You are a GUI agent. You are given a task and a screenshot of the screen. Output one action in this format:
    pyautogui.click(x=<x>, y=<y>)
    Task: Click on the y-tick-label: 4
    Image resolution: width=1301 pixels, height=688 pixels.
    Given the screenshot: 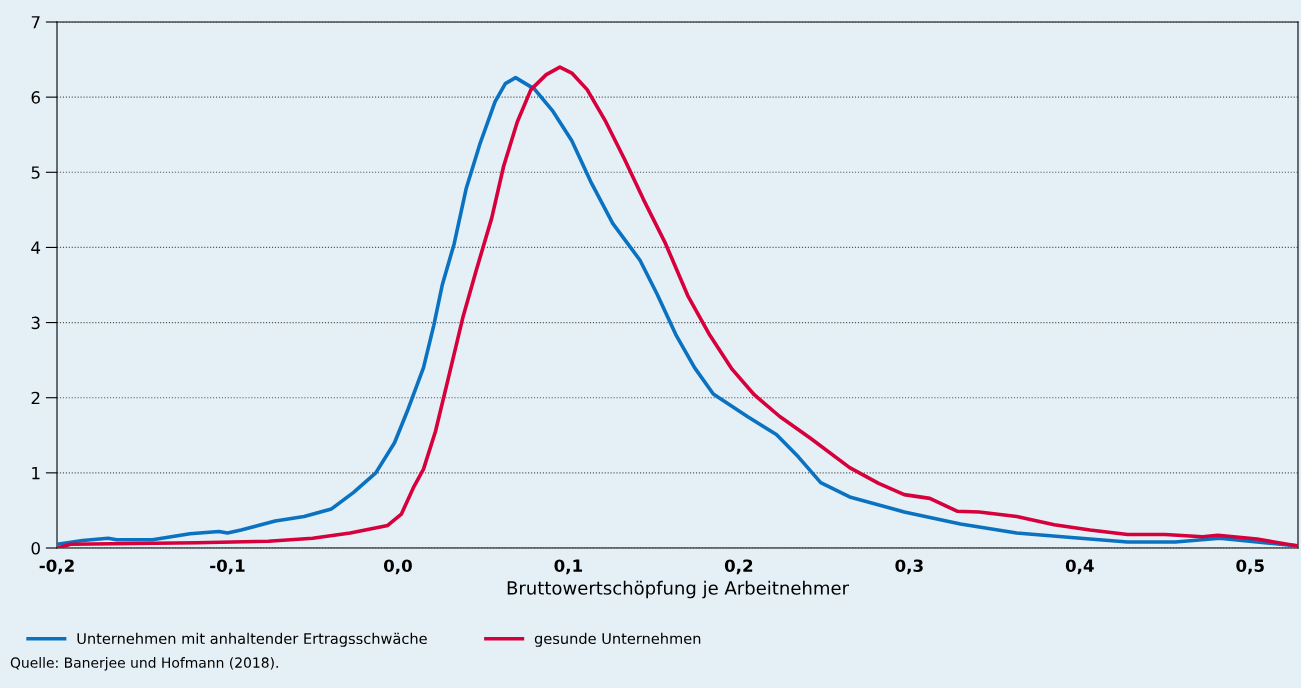 What is the action you would take?
    pyautogui.click(x=36, y=247)
    